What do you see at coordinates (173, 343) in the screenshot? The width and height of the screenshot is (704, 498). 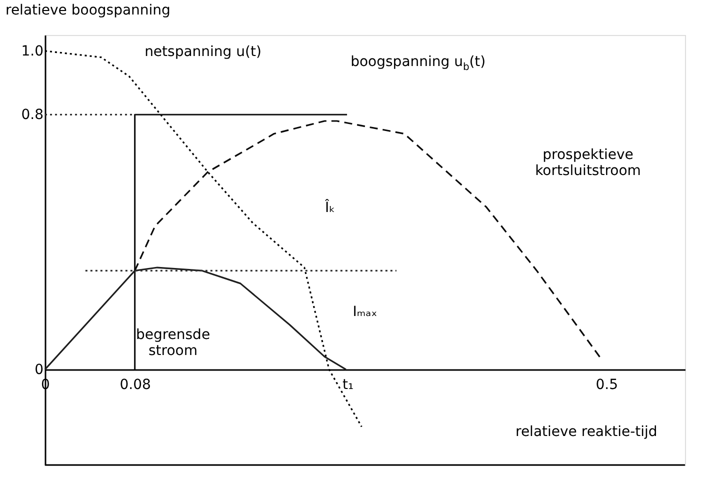 I see `annotation: begrensde stroom` at bounding box center [173, 343].